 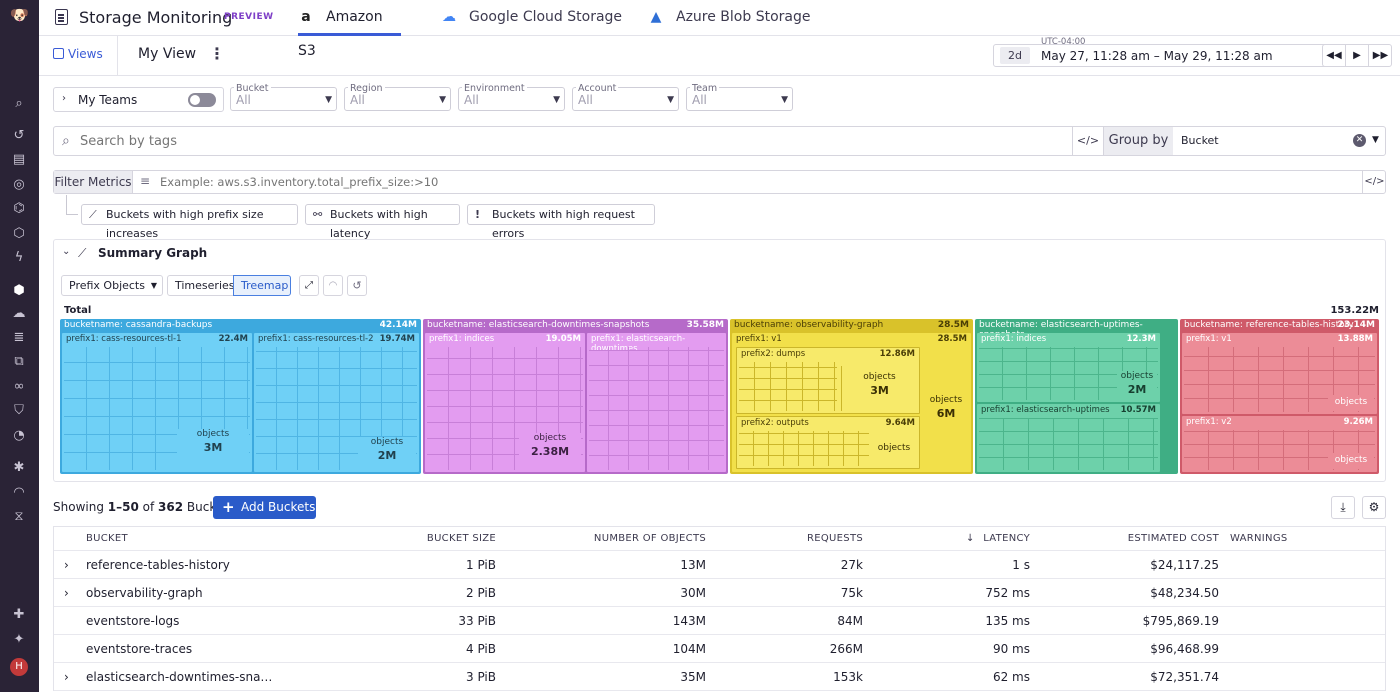 I want to click on treemap-prefix: prefix1: indices 19.05M objects 2.38M, so click(x=505, y=402).